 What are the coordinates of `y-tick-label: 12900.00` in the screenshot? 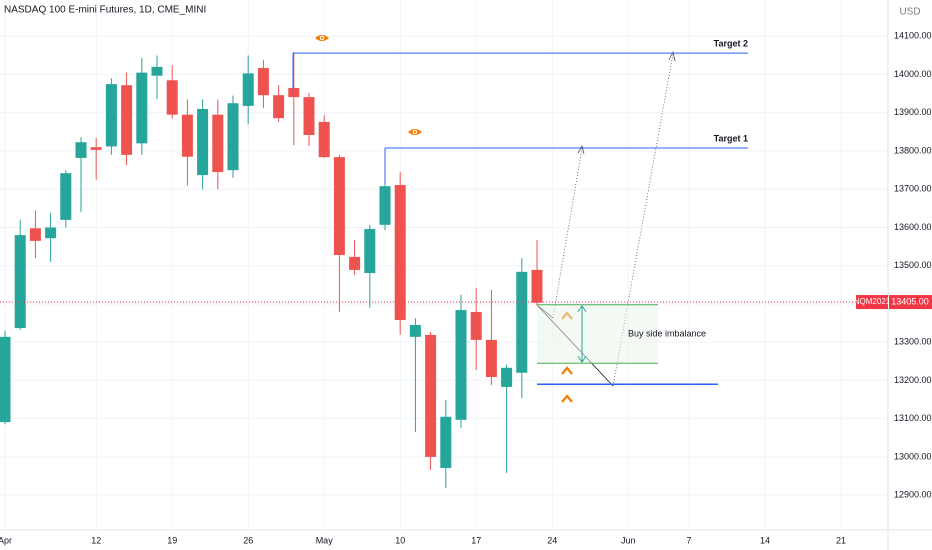 It's located at (913, 494).